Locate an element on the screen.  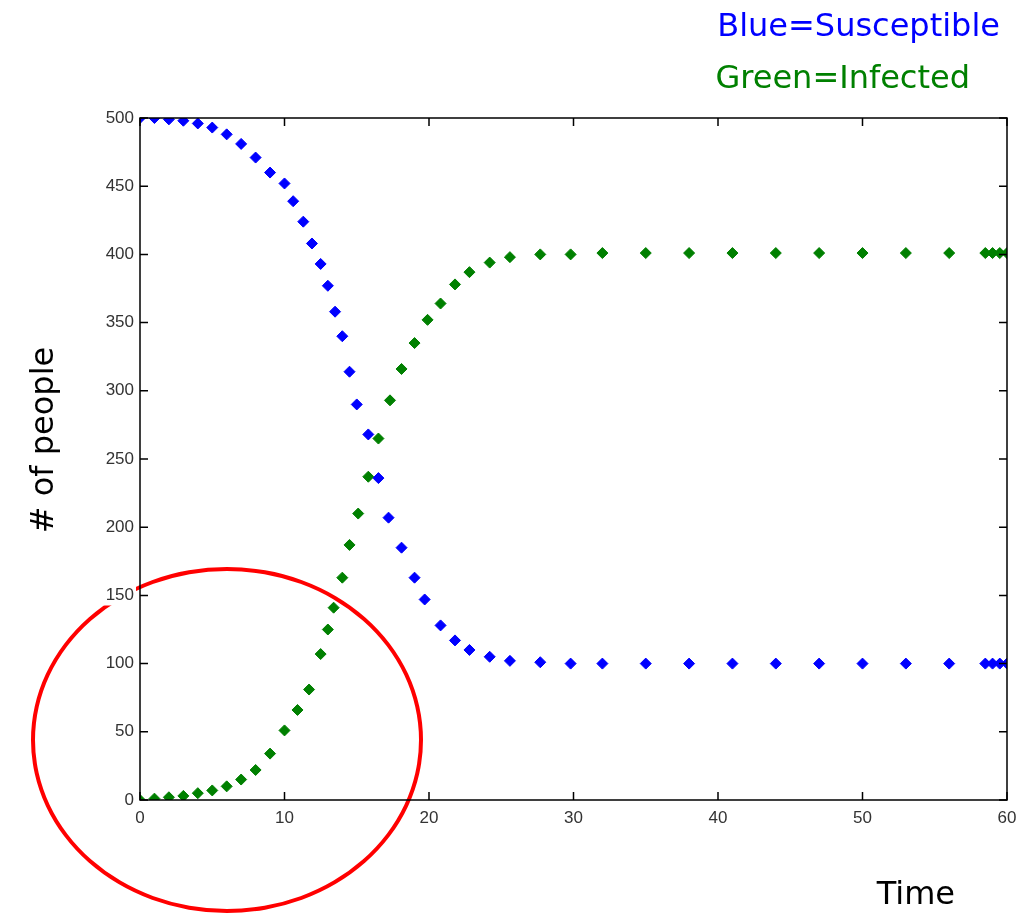
x-tick-label: 60 is located at coordinates (1007, 817).